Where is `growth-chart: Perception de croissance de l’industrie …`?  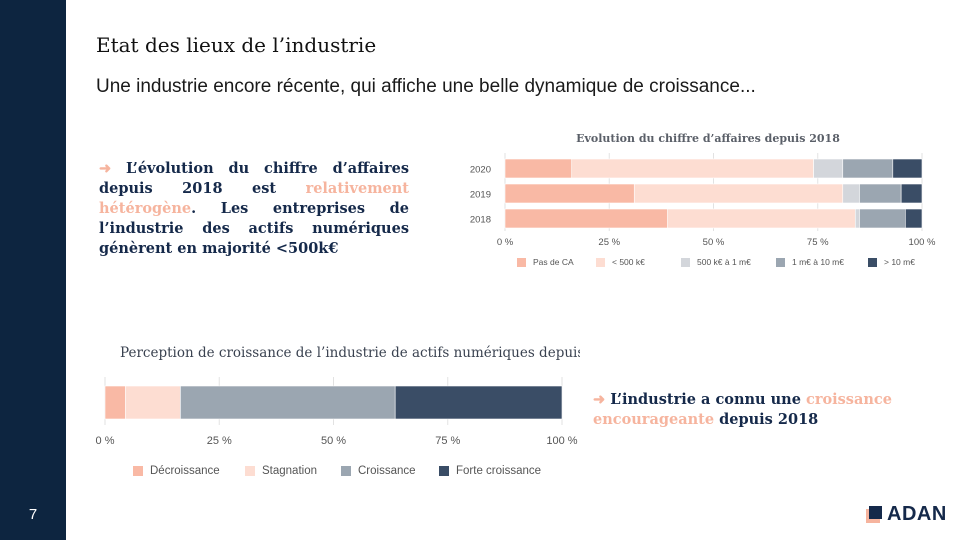 growth-chart: Perception de croissance de l’industrie … is located at coordinates (338, 411).